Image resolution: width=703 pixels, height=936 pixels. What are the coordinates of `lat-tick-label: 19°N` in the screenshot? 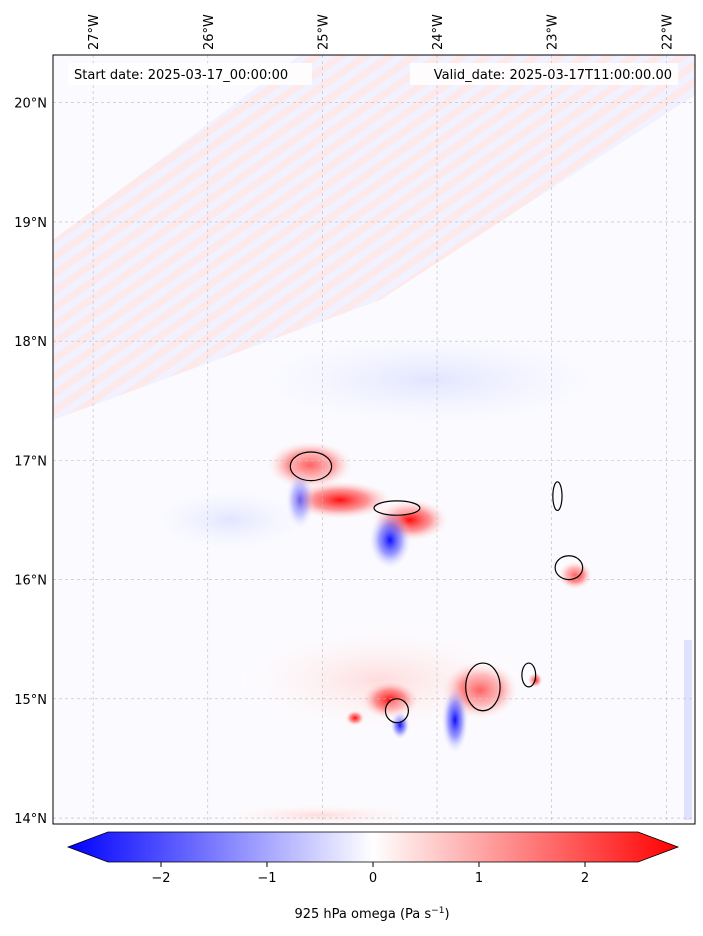 It's located at (30, 223).